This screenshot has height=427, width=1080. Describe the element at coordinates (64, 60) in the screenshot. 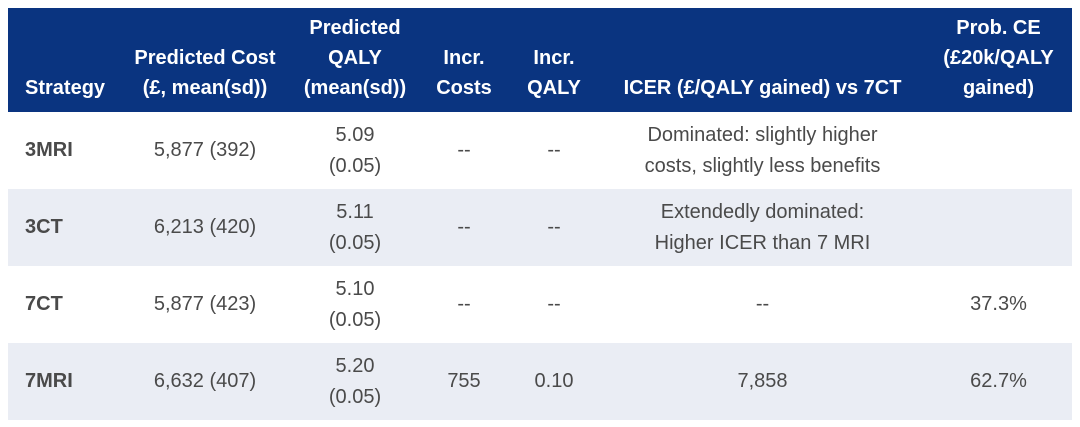

I see `col-header-strategy: Strategy` at that location.